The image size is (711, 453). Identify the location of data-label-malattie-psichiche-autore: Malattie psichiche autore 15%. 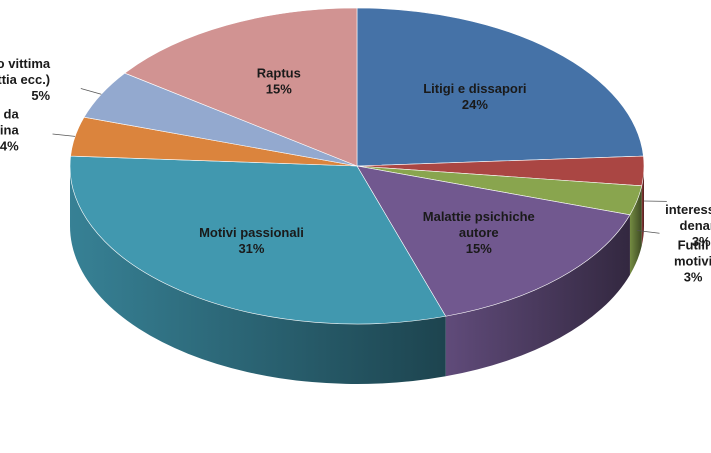
(479, 232).